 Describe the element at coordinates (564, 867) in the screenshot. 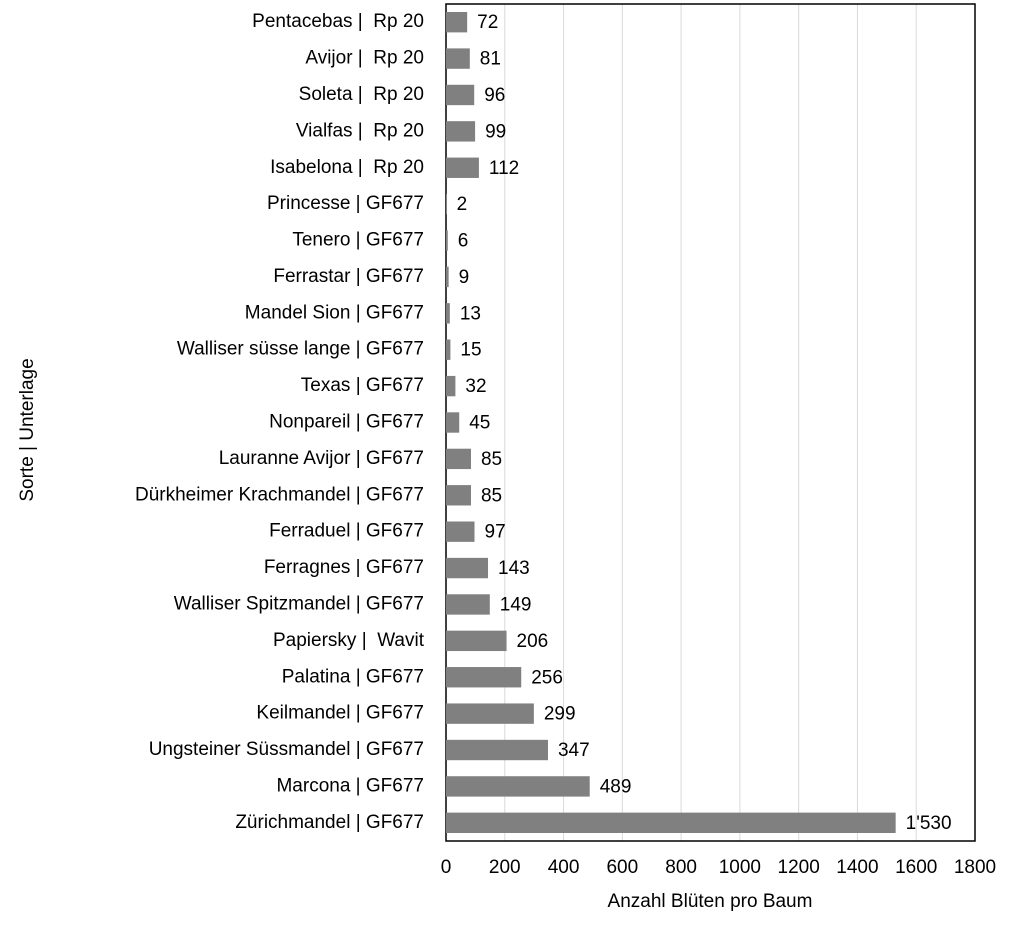

I see `x-tick-label: 400` at that location.